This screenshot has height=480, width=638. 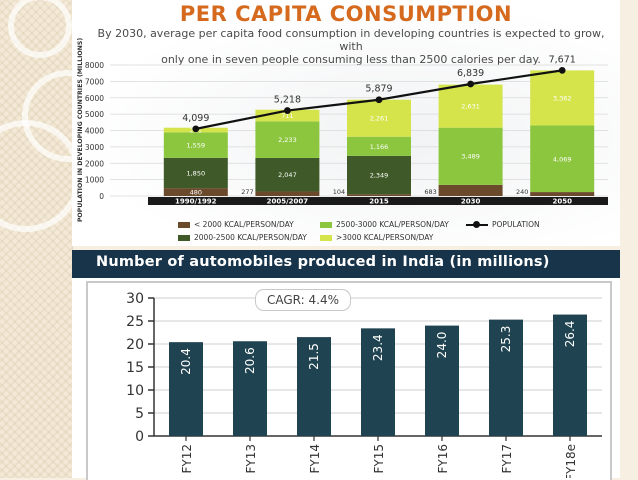 What do you see at coordinates (503, 224) in the screenshot?
I see `legend-item: POPULATION` at bounding box center [503, 224].